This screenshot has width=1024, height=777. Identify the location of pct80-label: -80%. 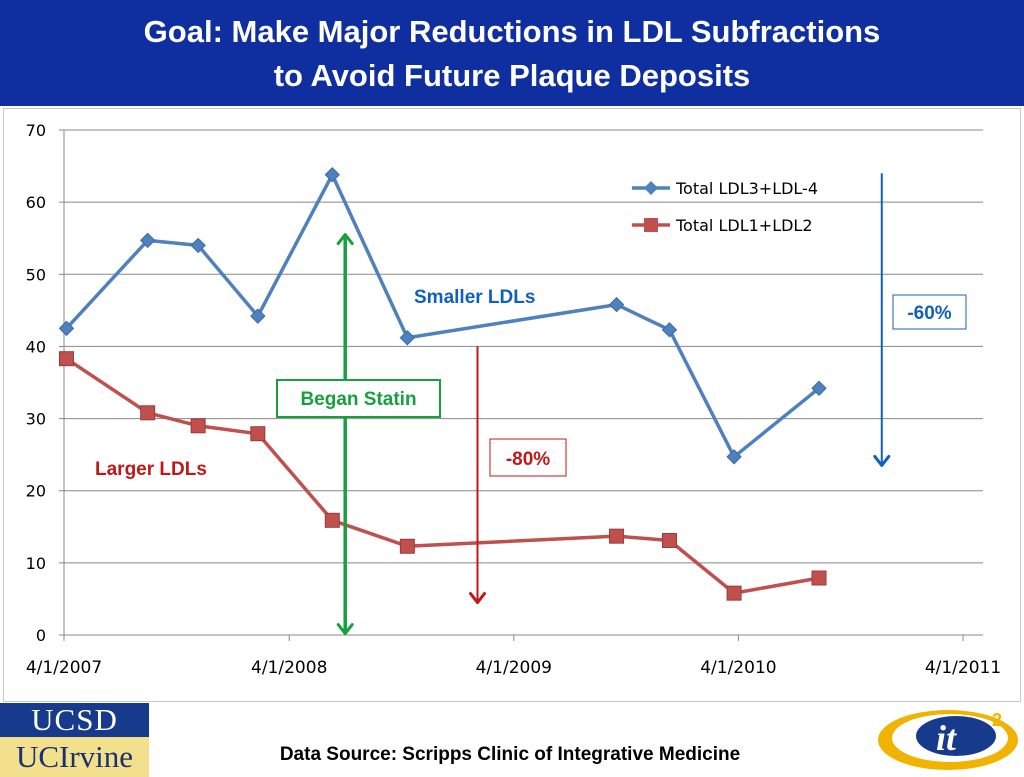
(528, 459).